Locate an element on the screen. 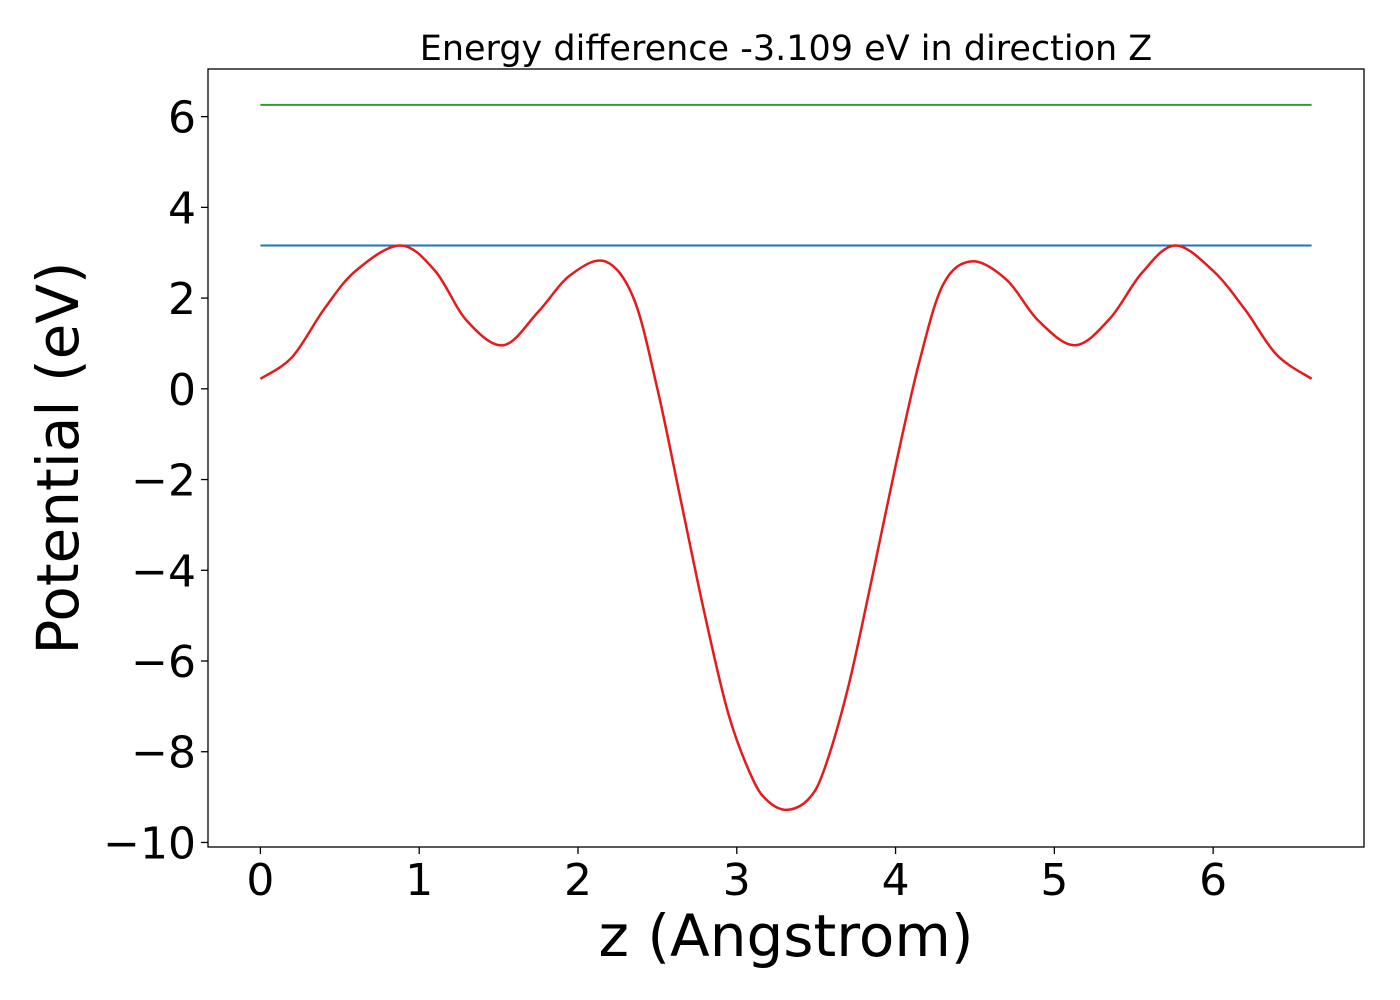 Image resolution: width=1400 pixels, height=1000 pixels. x-axis: 0 1 2 3 4 5 6 is located at coordinates (736, 876).